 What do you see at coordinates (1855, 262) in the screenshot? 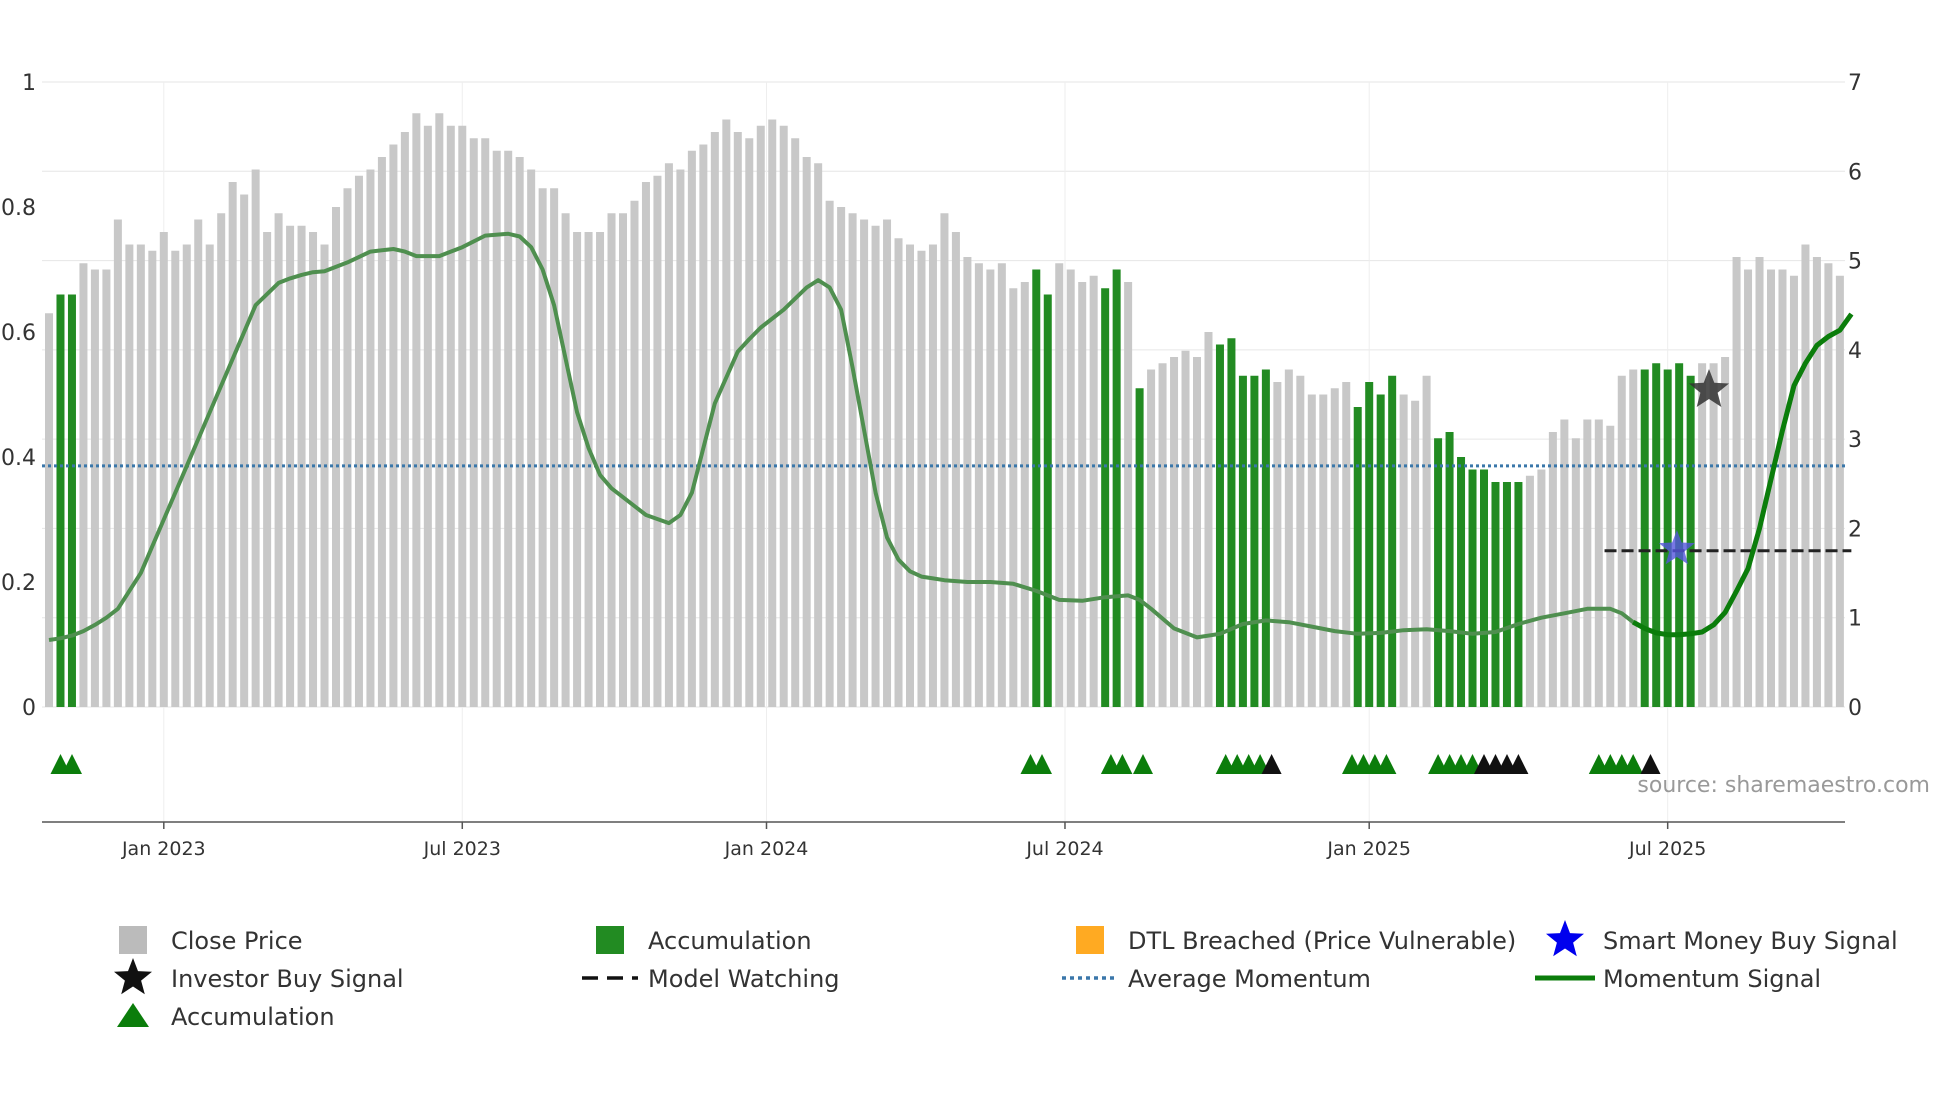
I see `y-right-tick-label: 5` at bounding box center [1855, 262].